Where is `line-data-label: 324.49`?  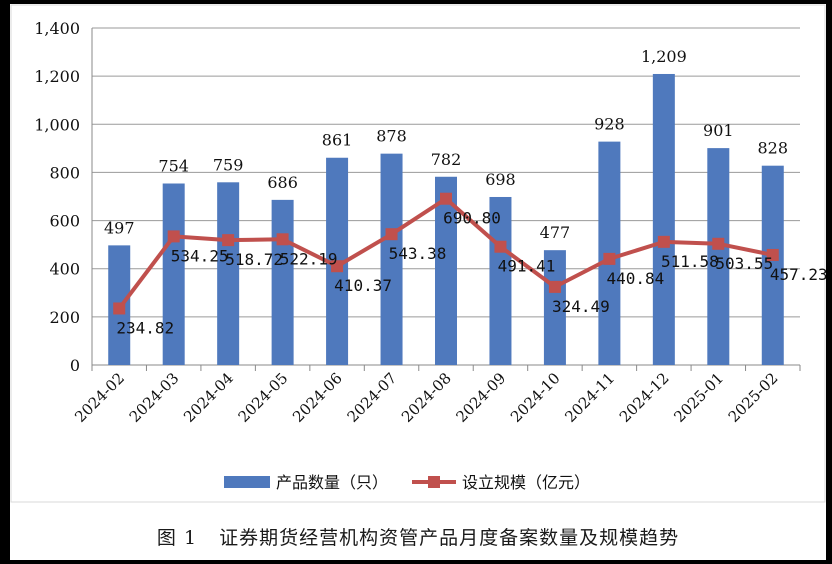 line-data-label: 324.49 is located at coordinates (581, 306).